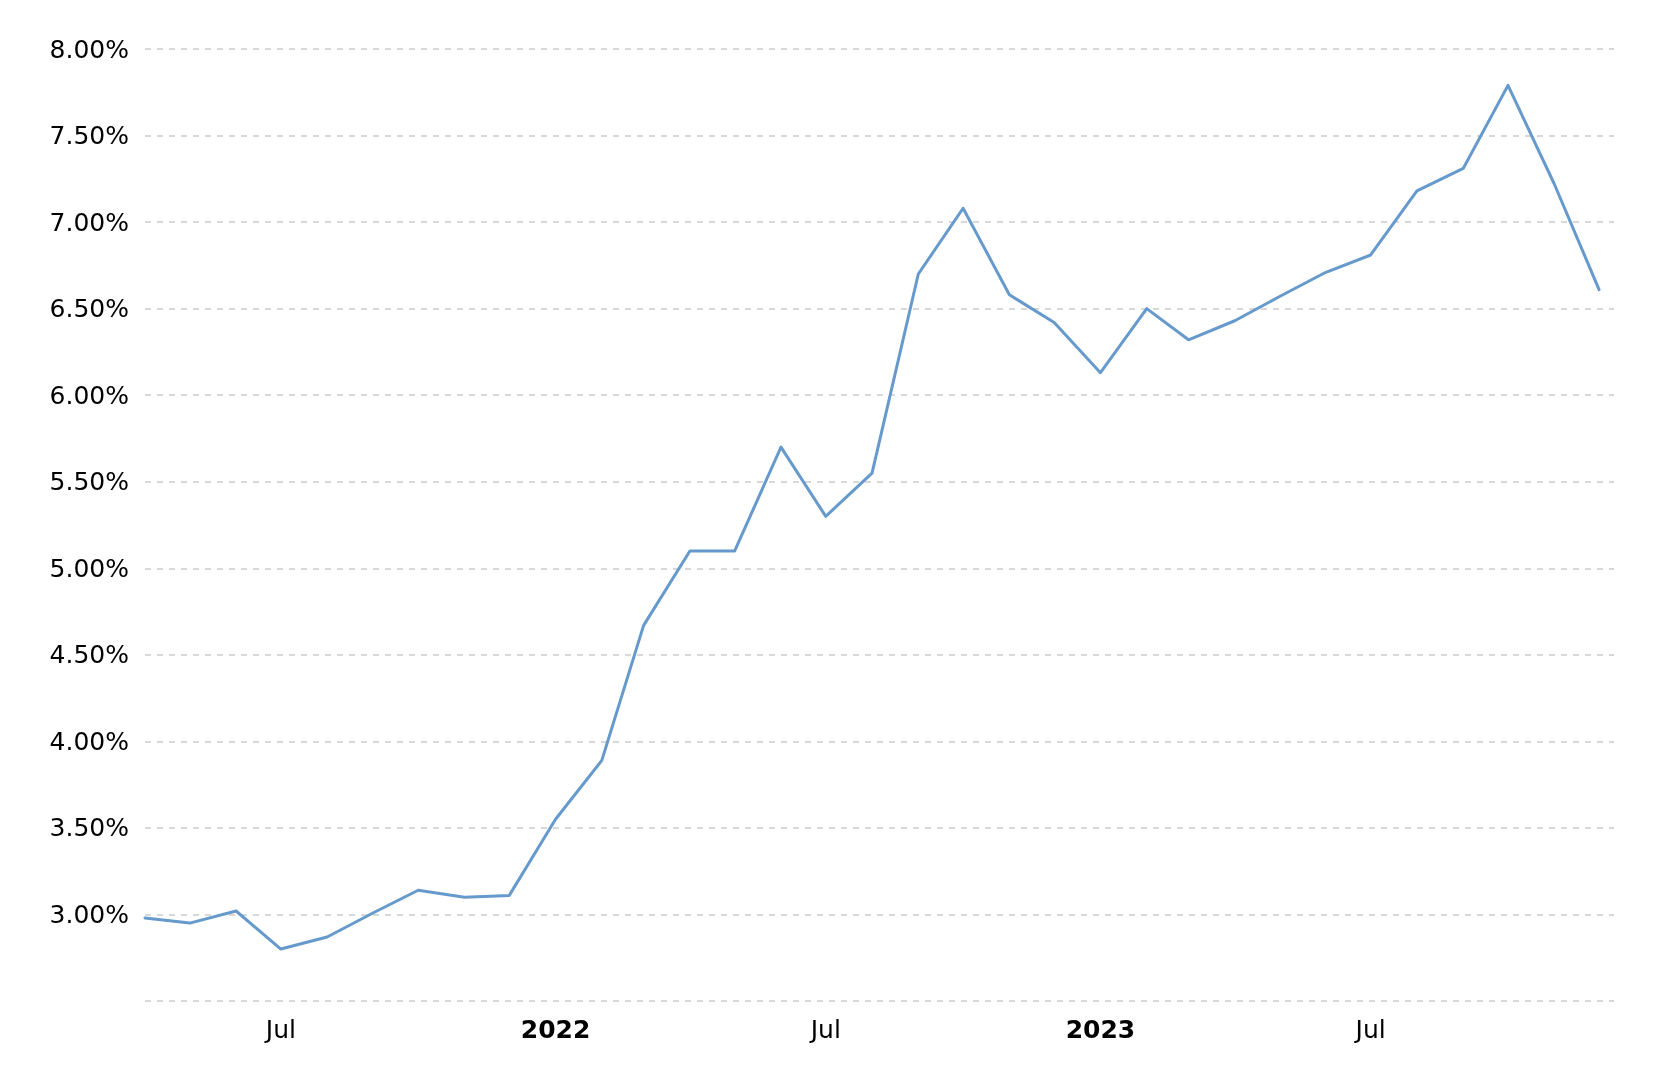 The image size is (1662, 1068). Describe the element at coordinates (555, 1029) in the screenshot. I see `x-tick-label: 2022` at that location.